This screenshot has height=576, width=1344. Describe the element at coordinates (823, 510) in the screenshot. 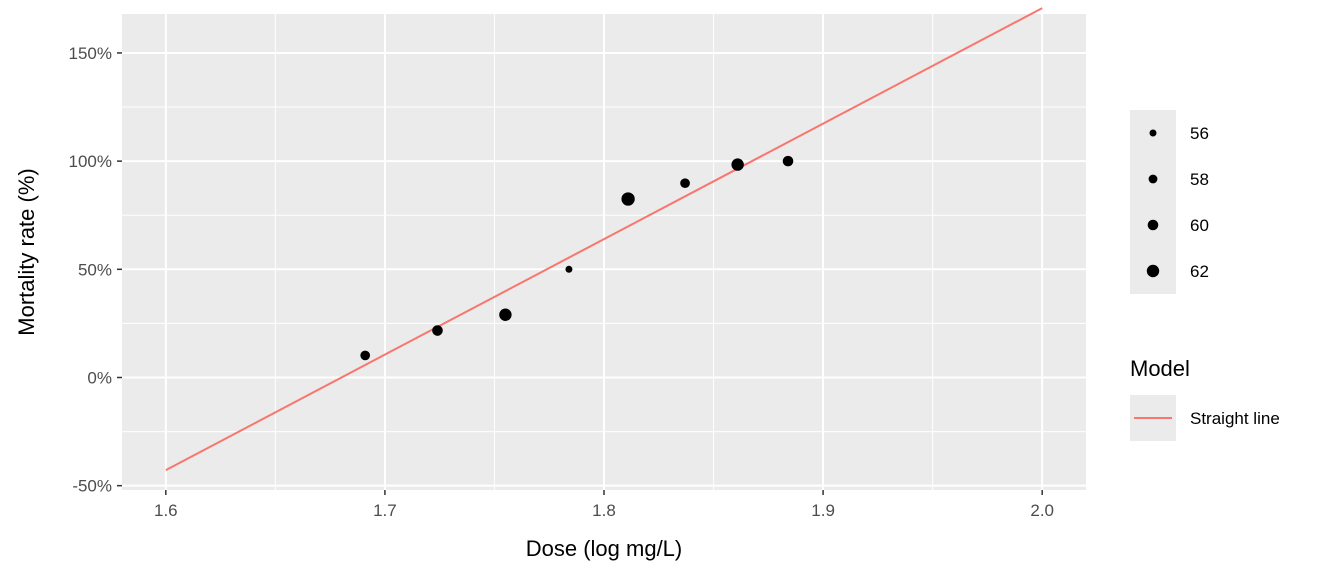

I see `x-tick-label: 1.9` at that location.